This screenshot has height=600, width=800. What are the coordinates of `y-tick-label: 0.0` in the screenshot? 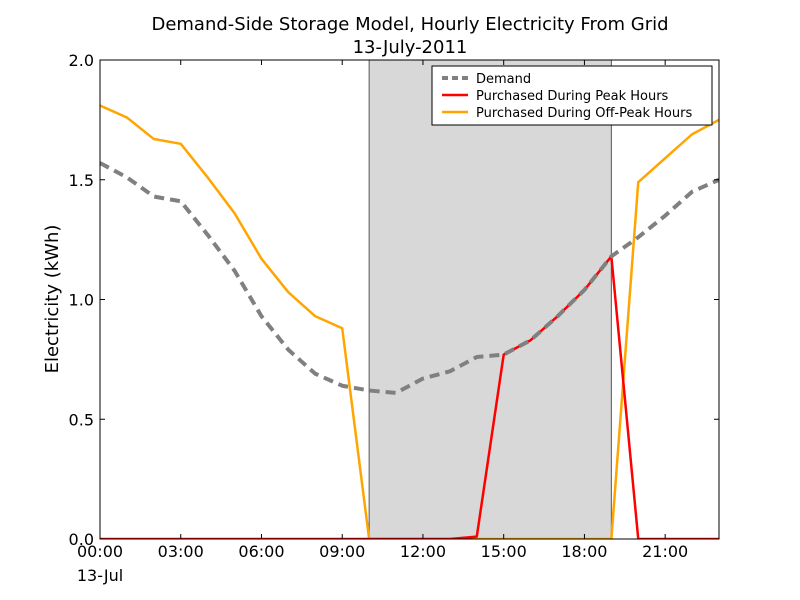 It's located at (81, 539).